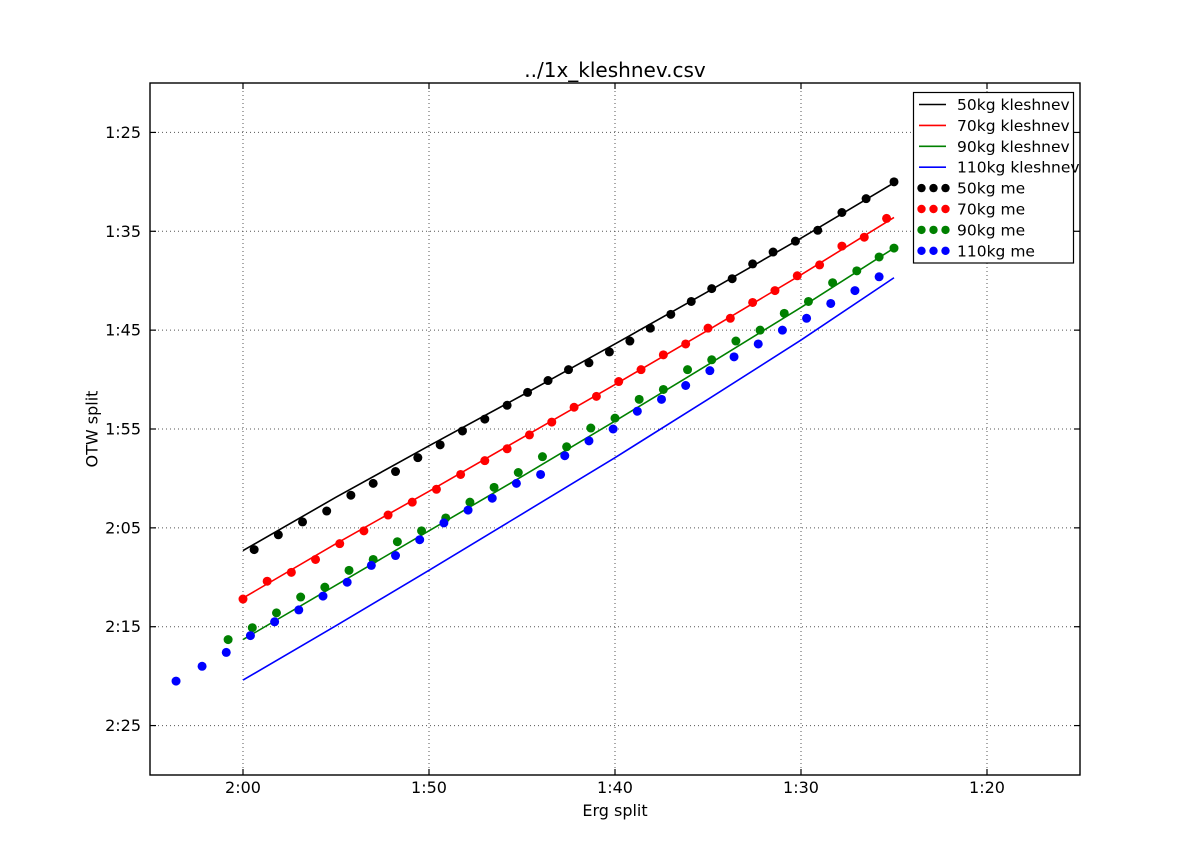 The width and height of the screenshot is (1200, 860). What do you see at coordinates (801, 787) in the screenshot?
I see `x-tick-label: 1:30` at bounding box center [801, 787].